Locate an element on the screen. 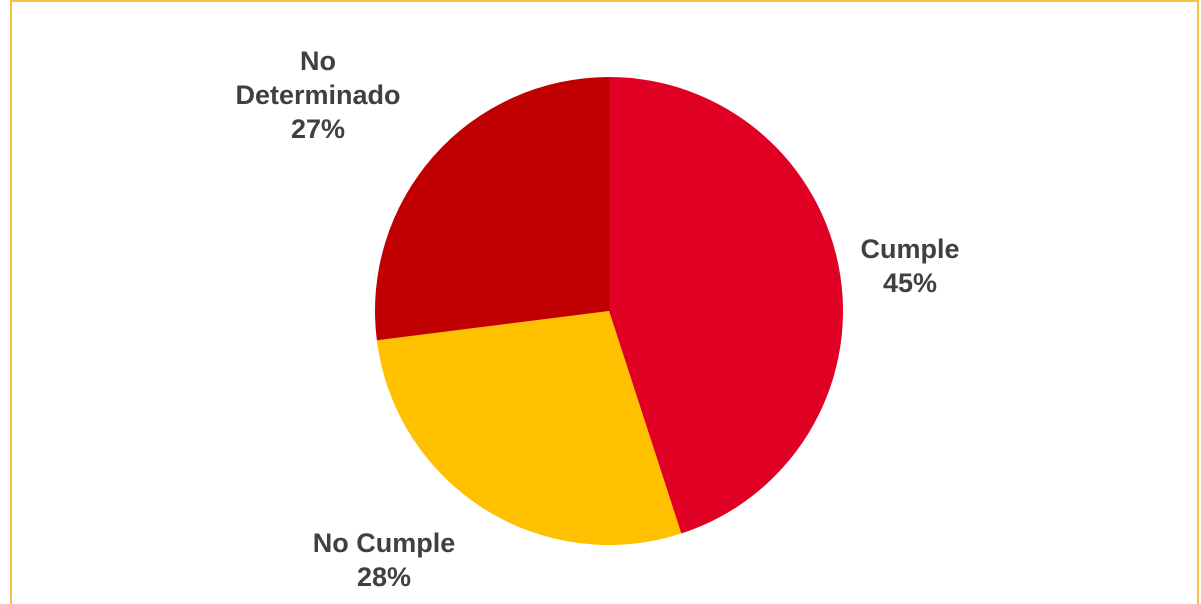  pie-slice-no-cumple is located at coordinates (529, 428).